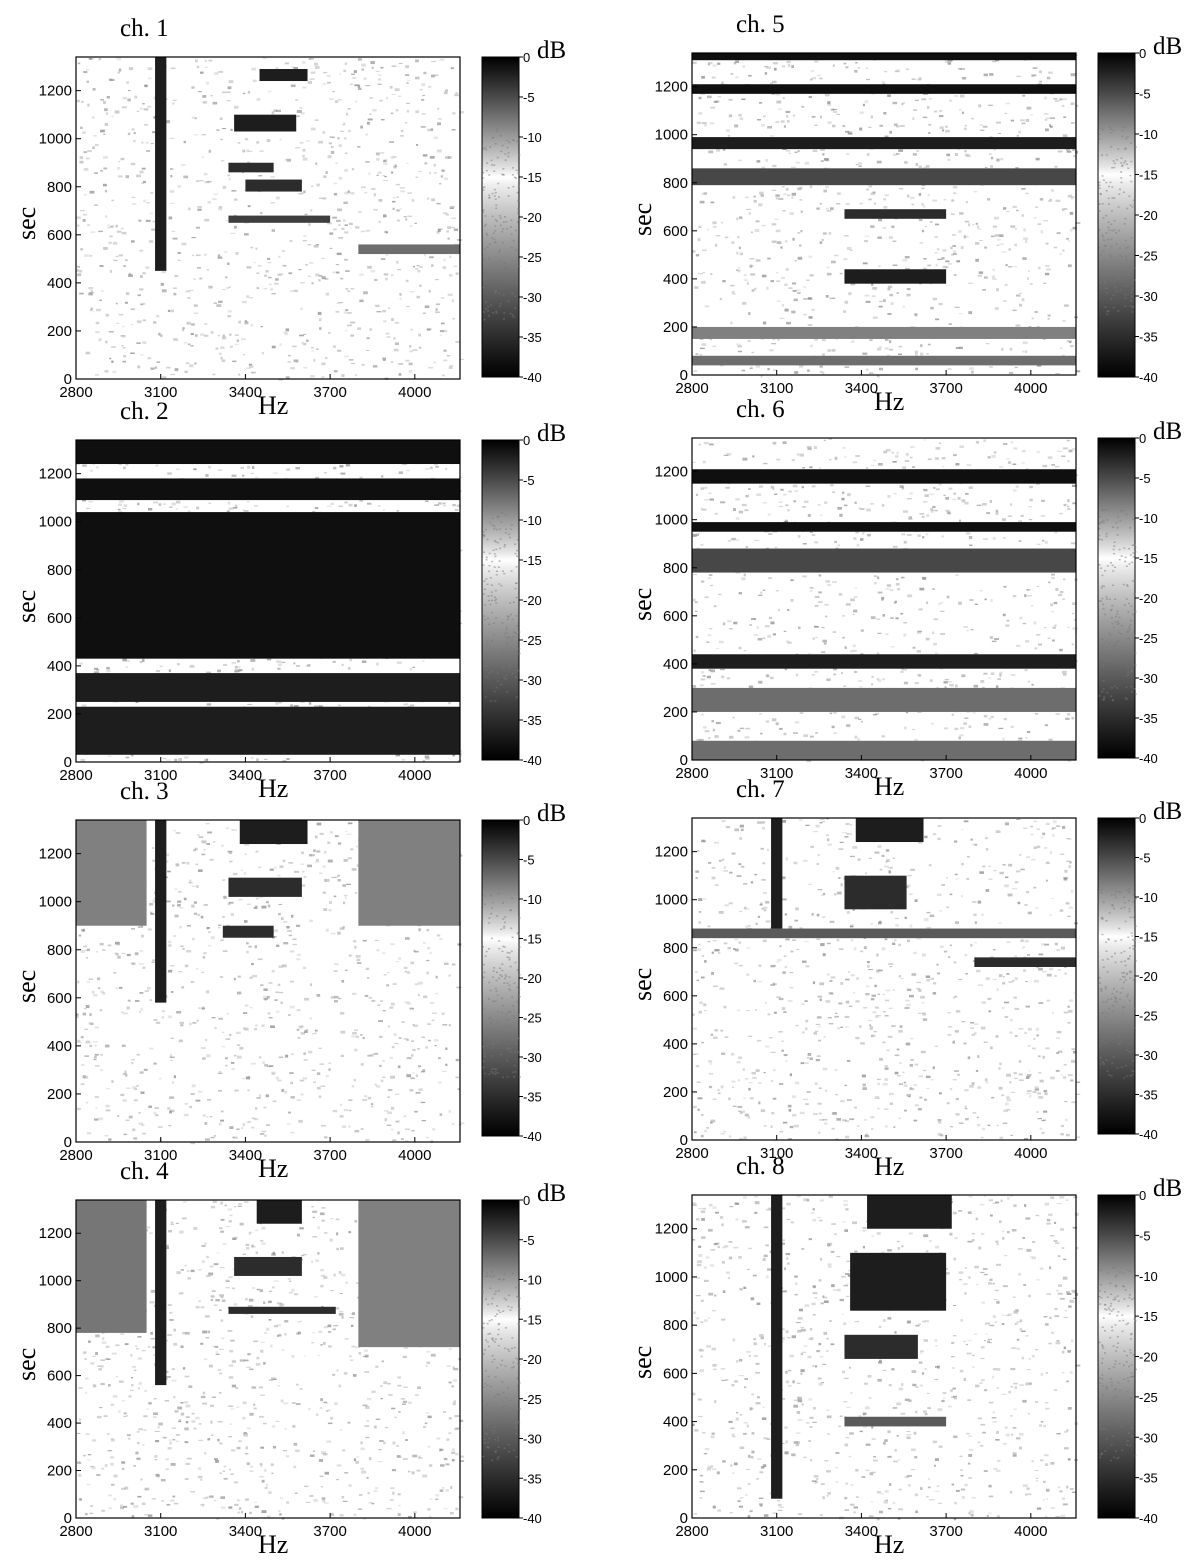  Describe the element at coordinates (776, 773) in the screenshot. I see `x-tick-label: 3100` at that location.